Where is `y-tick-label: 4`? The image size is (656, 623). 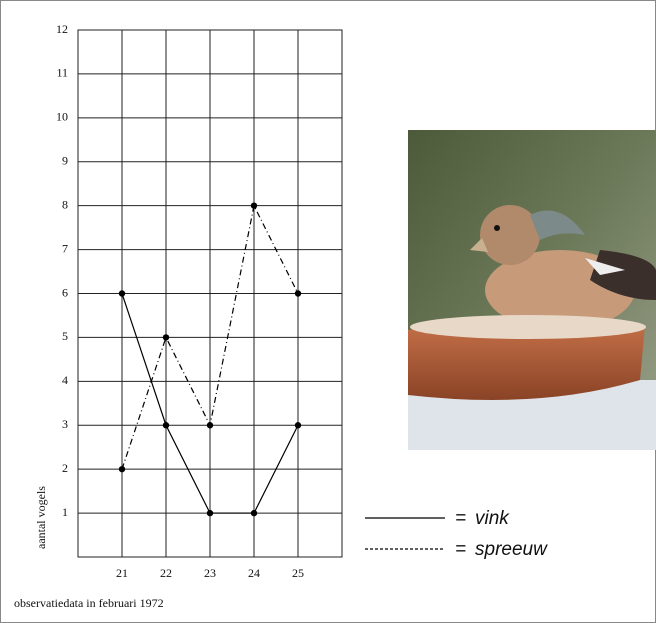 y-tick-label: 4 is located at coordinates (65, 380).